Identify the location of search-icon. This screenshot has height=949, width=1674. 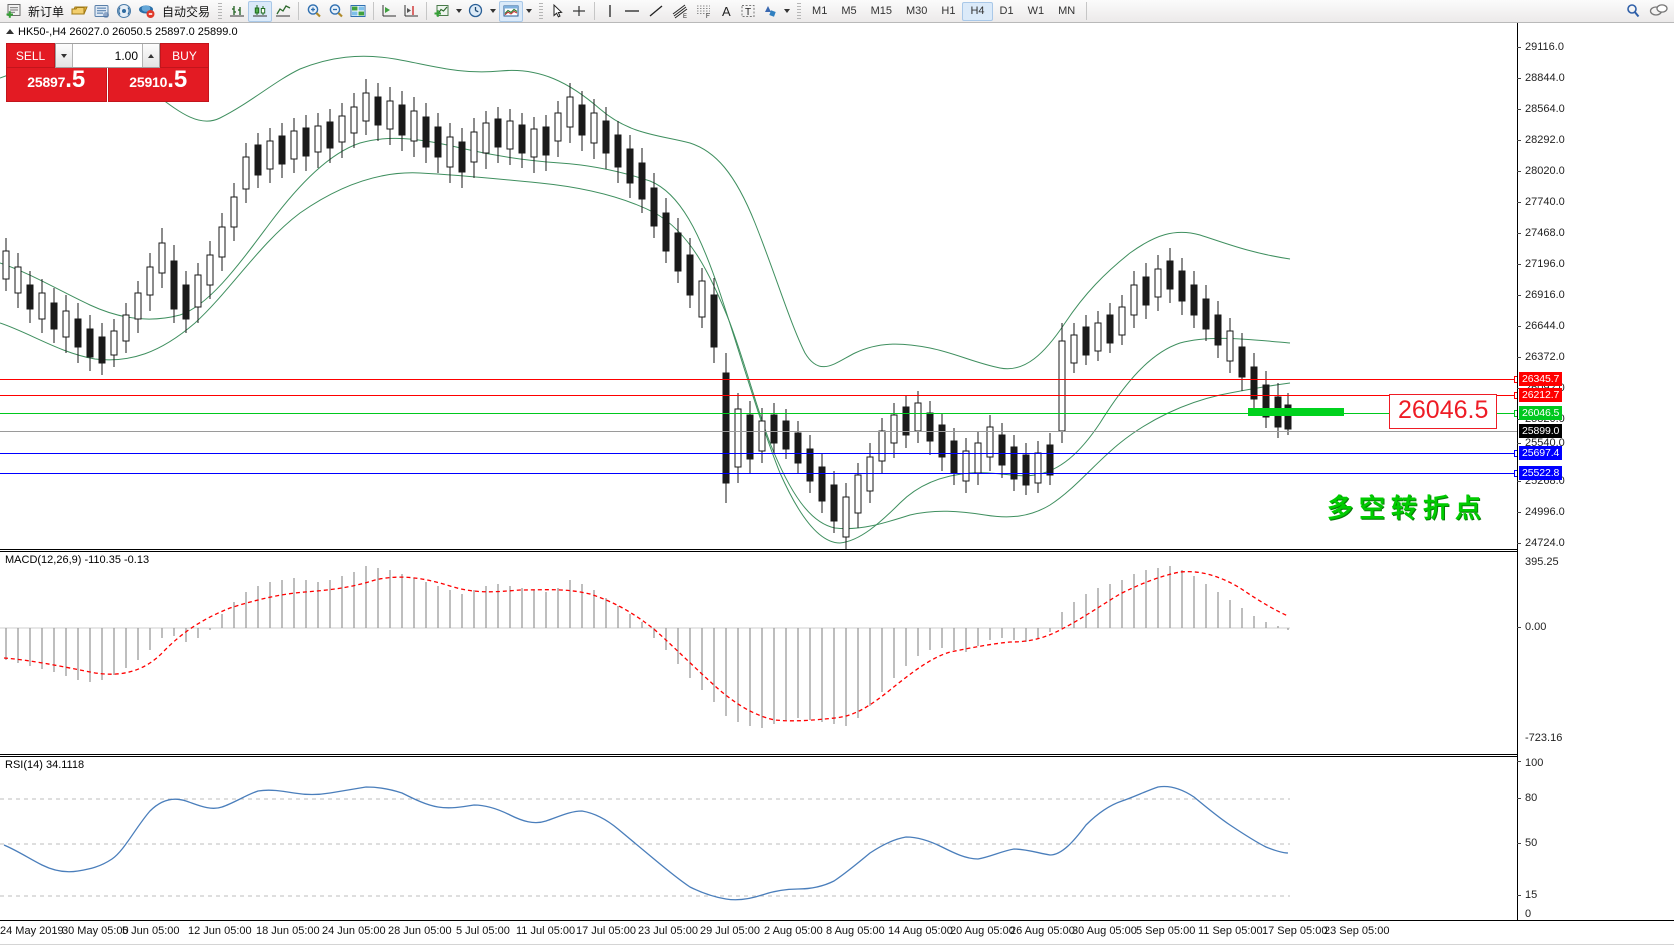
(1634, 11).